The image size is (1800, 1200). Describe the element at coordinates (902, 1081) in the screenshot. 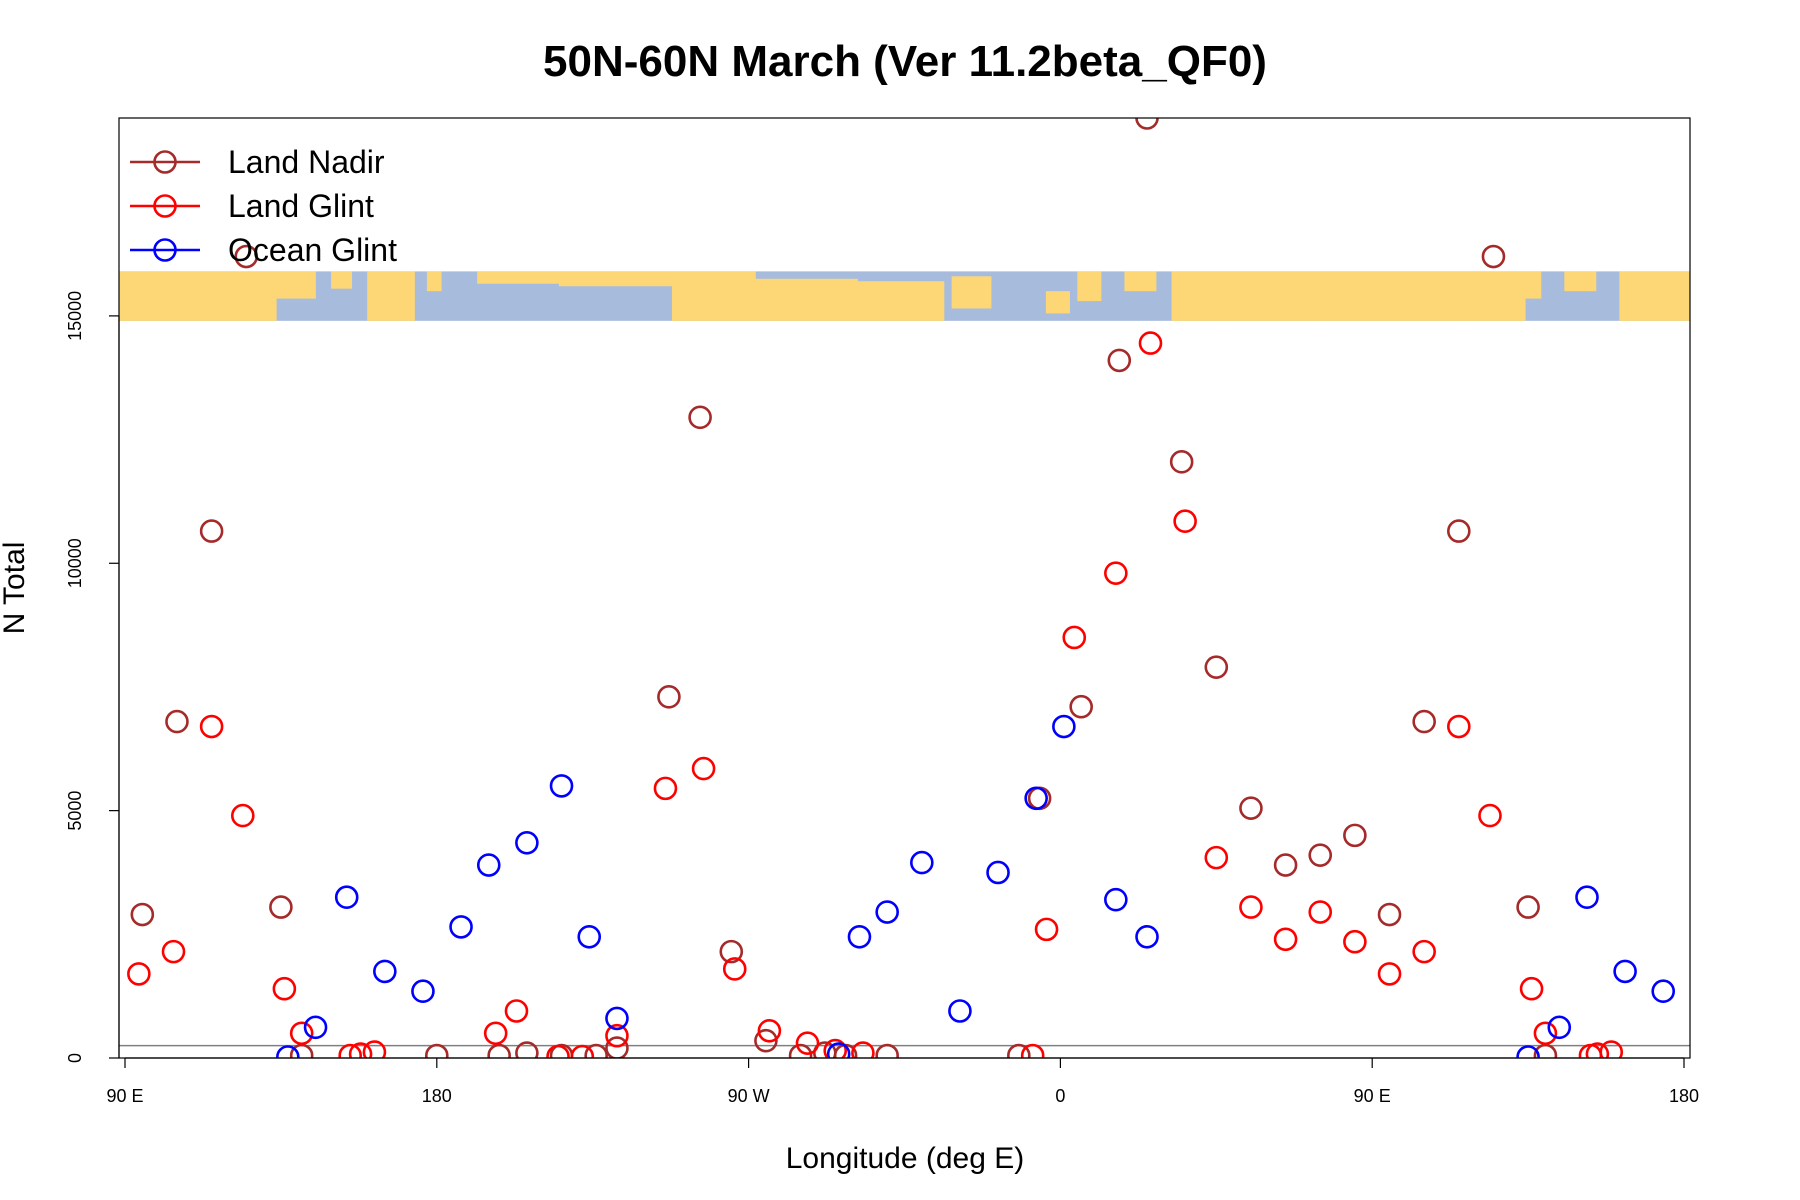

I see `x-axis: 90 E 180 90 W 0 90 E 180` at that location.